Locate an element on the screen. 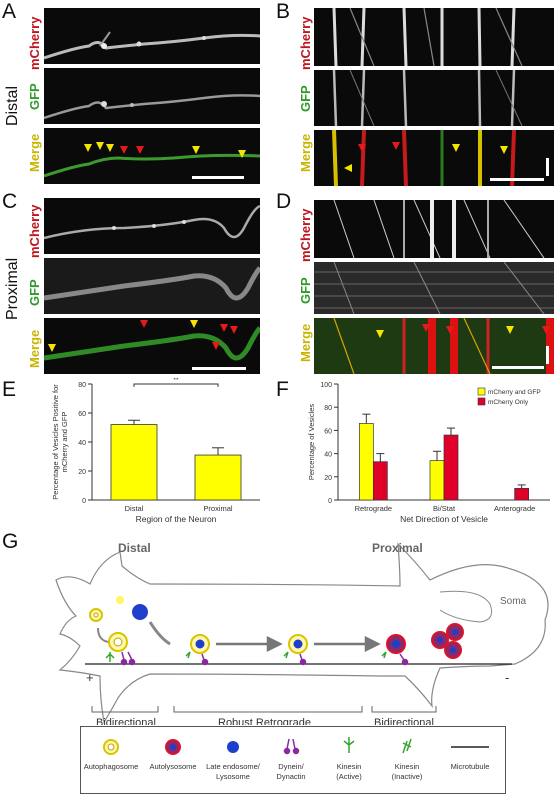 The height and width of the screenshot is (803, 560). y-tick-label: 100 is located at coordinates (326, 385).